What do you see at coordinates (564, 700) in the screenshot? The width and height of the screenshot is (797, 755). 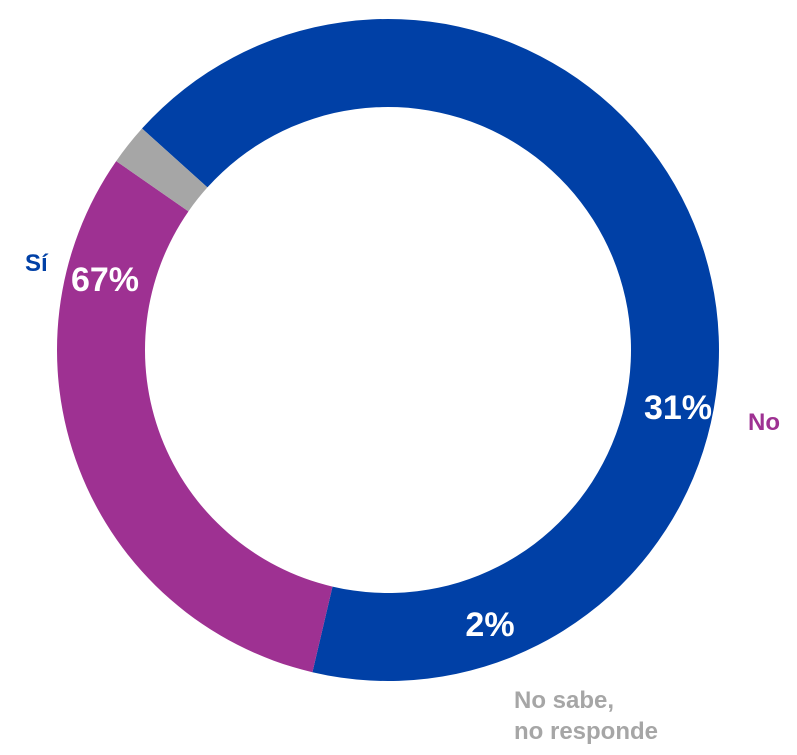 I see `slice-category-label-line: No sabe,` at bounding box center [564, 700].